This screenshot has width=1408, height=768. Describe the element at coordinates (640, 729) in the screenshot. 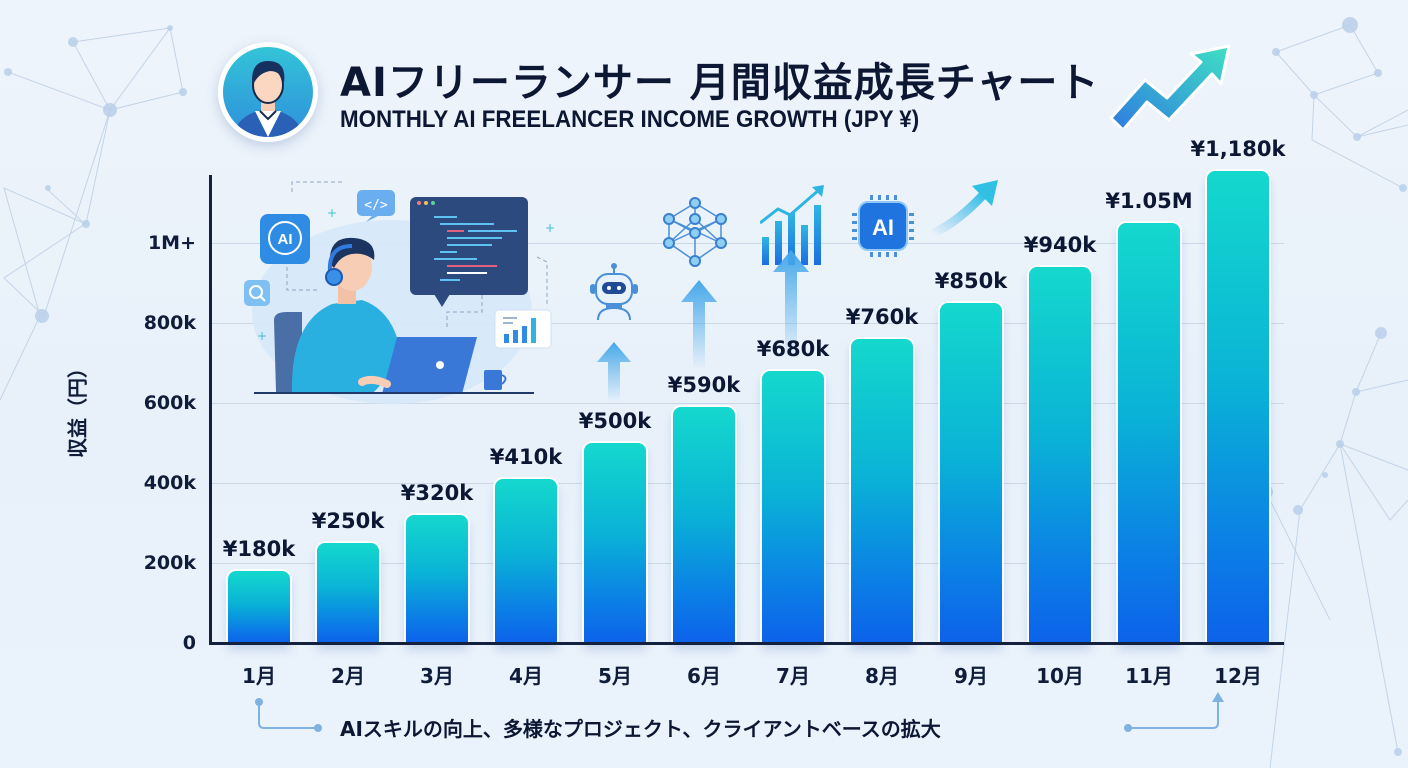

I see `growth-factors-note: AIスキルの向上、多様なプロジェクト、クライアントベースの拡大` at that location.